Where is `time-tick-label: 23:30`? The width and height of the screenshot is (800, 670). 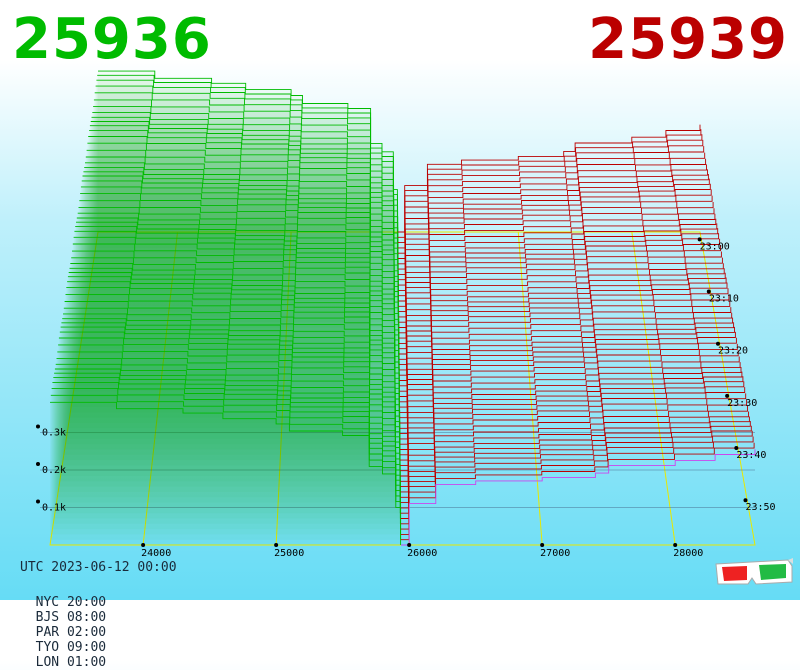 time-tick-label: 23:30 is located at coordinates (742, 403).